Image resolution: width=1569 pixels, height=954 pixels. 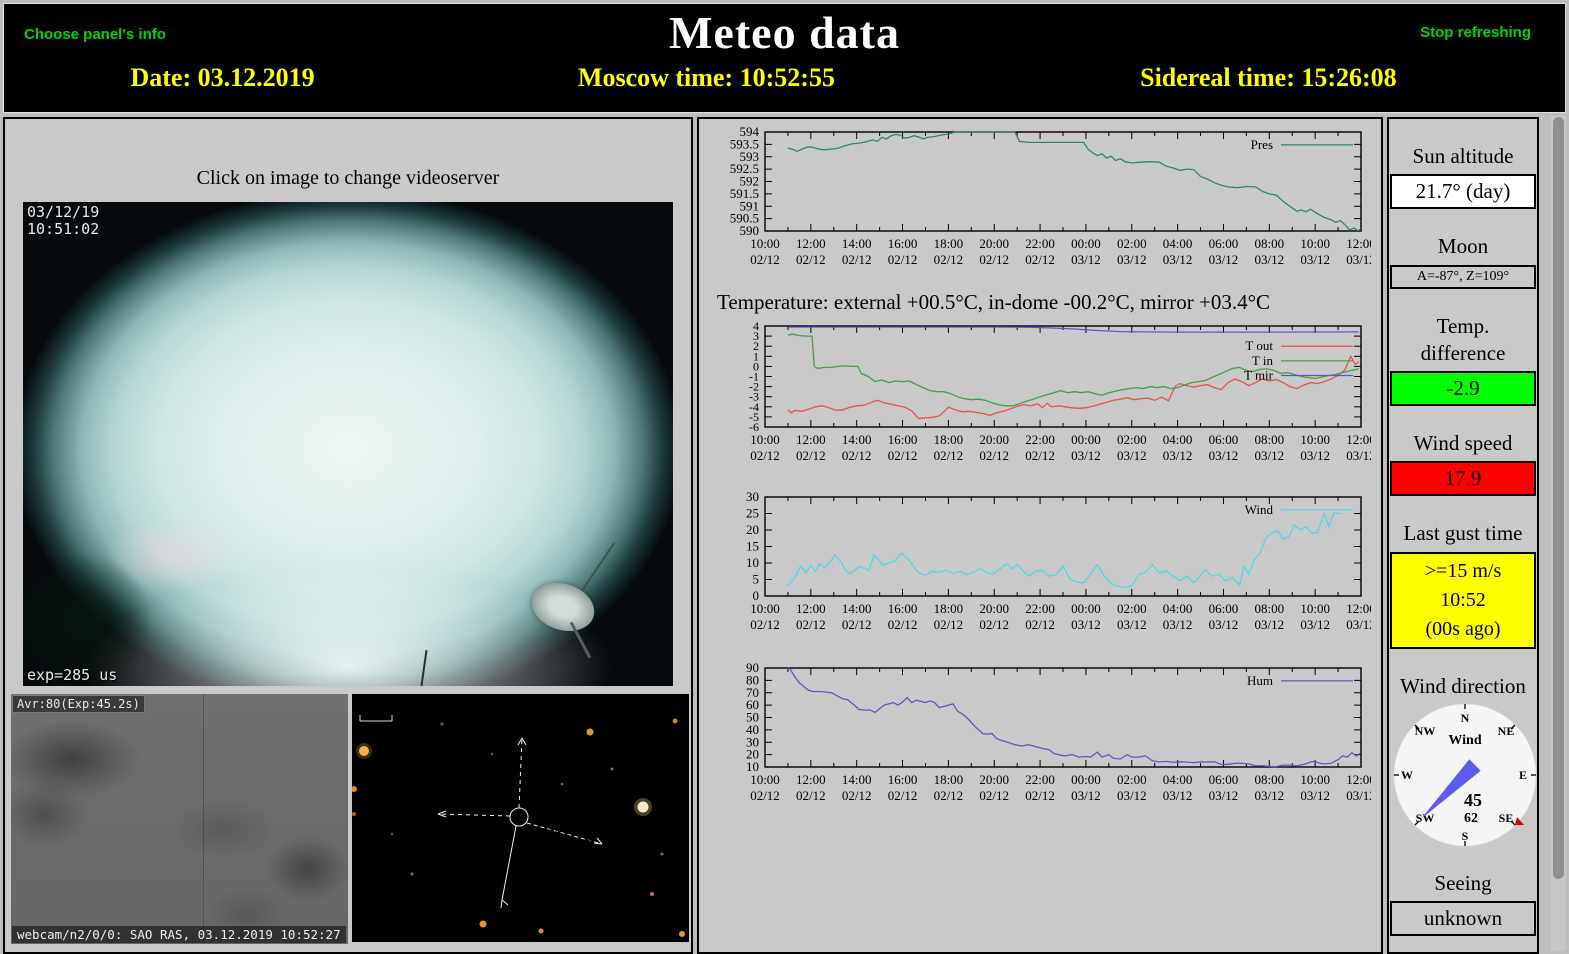 I want to click on wind-gust-direction: 62, so click(x=1471, y=818).